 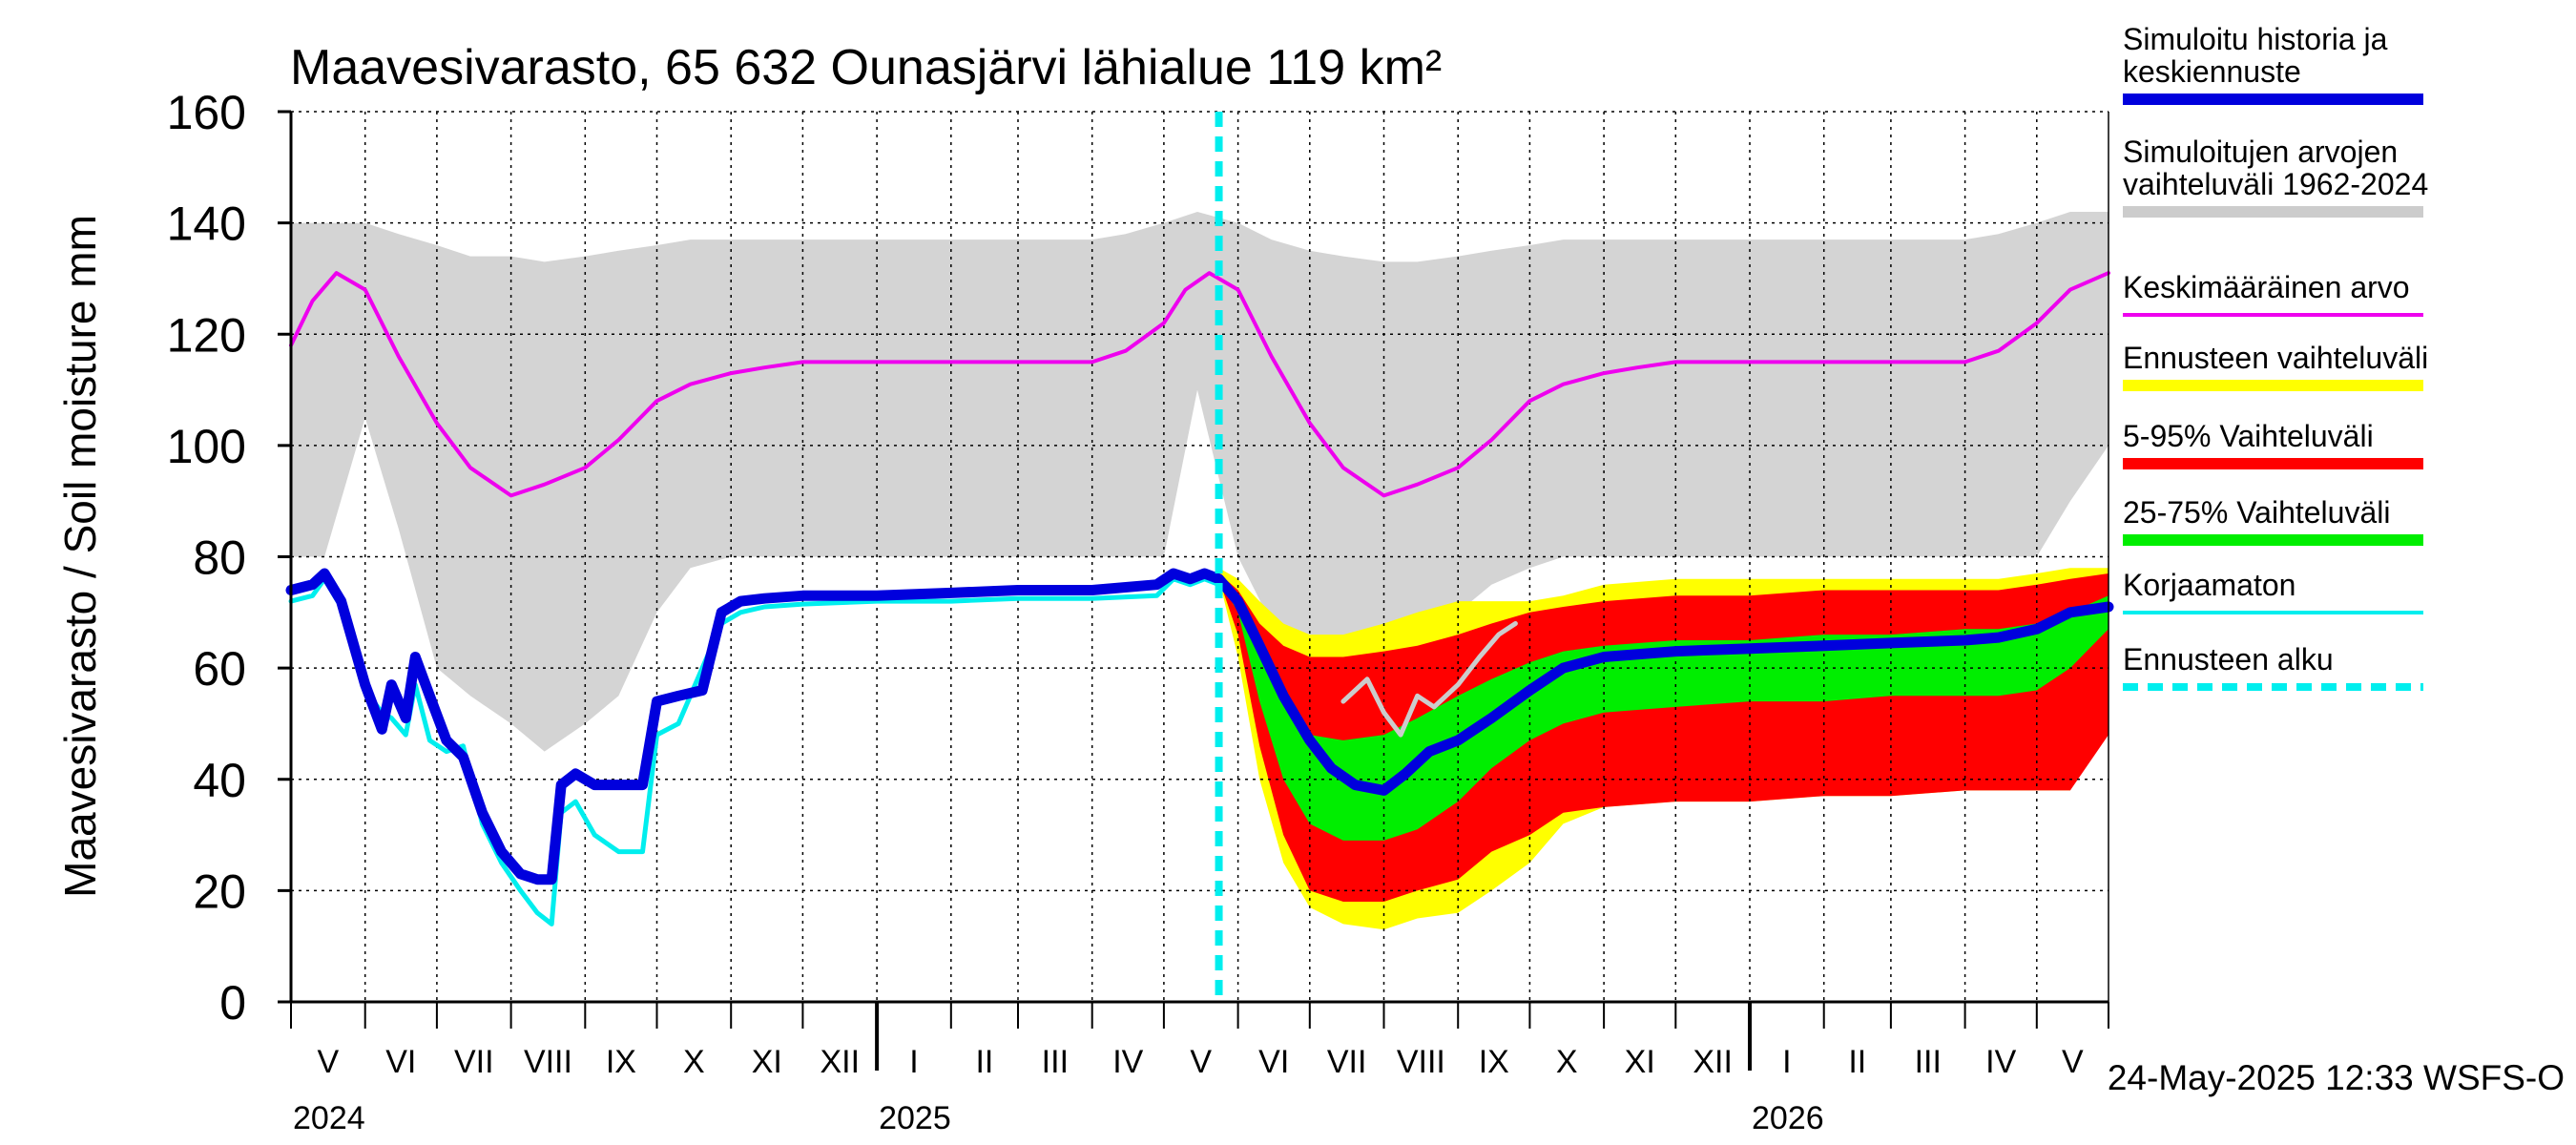 What do you see at coordinates (2212, 71) in the screenshot?
I see `legend-label: keskiennuste` at bounding box center [2212, 71].